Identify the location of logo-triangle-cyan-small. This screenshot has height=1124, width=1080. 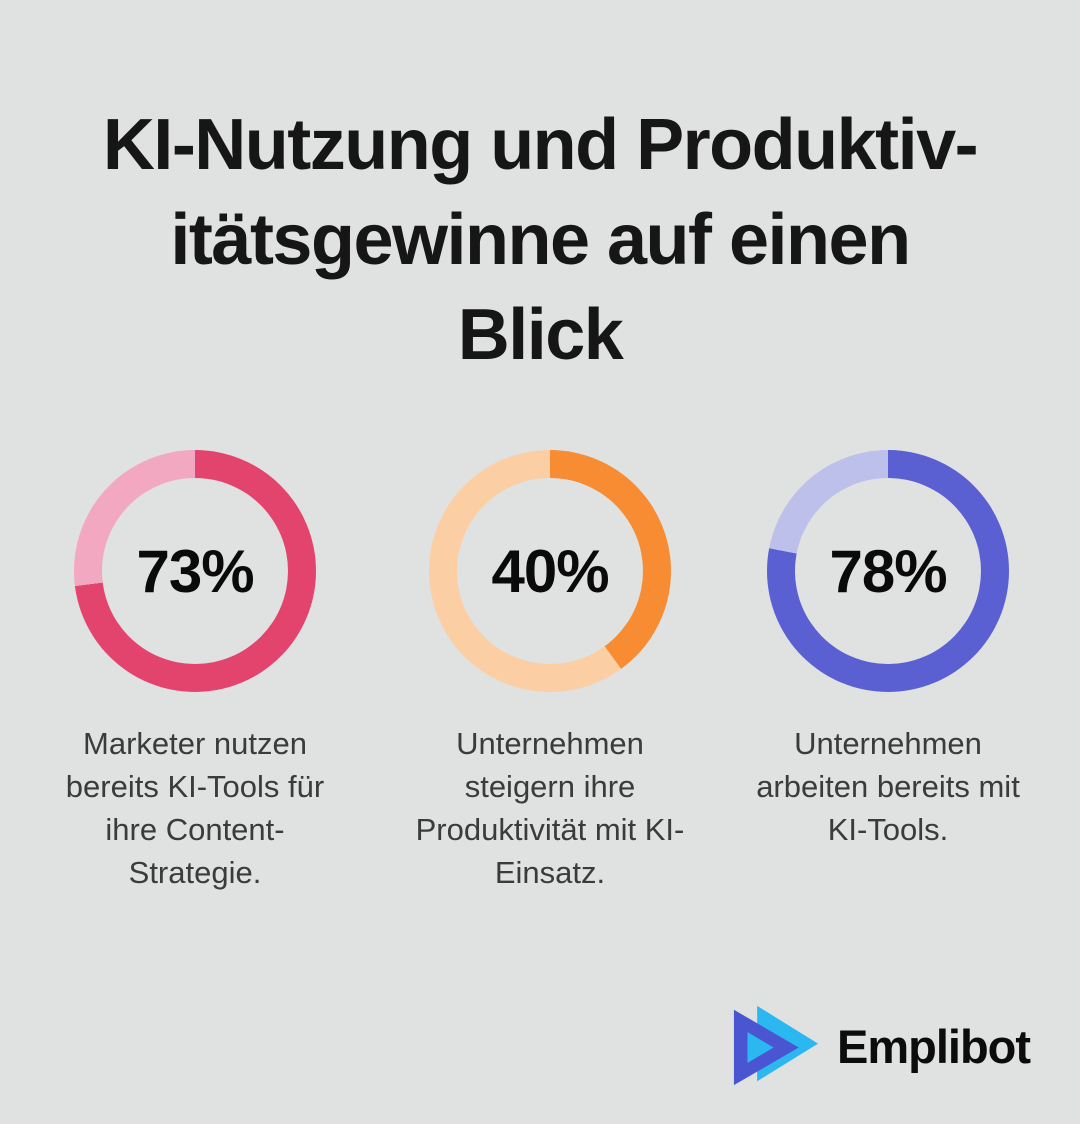
(760, 1047).